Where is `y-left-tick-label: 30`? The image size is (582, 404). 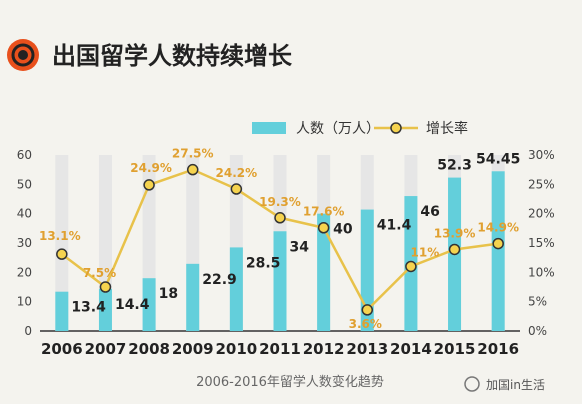 y-left-tick-label: 30 is located at coordinates (24, 243).